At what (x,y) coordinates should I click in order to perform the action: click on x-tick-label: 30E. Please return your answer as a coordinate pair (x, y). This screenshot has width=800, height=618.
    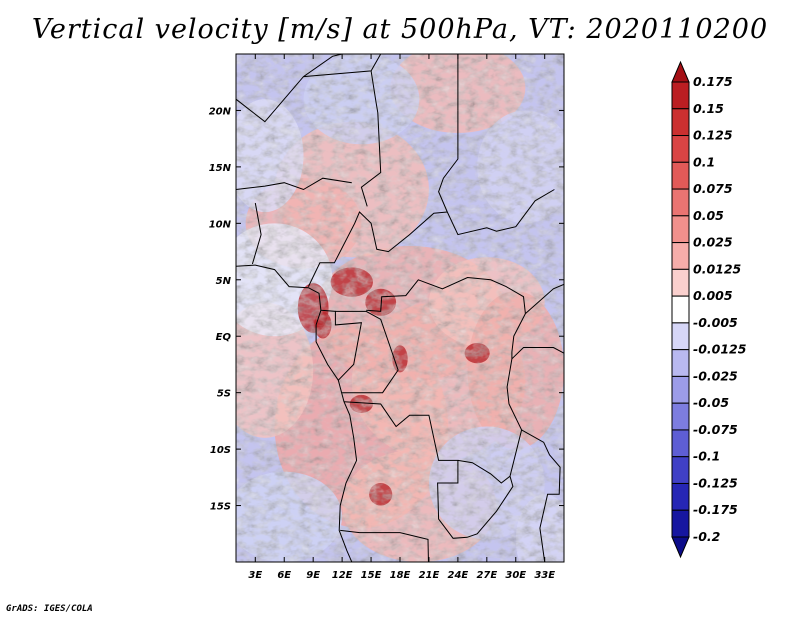
    Looking at the image, I should click on (515, 575).